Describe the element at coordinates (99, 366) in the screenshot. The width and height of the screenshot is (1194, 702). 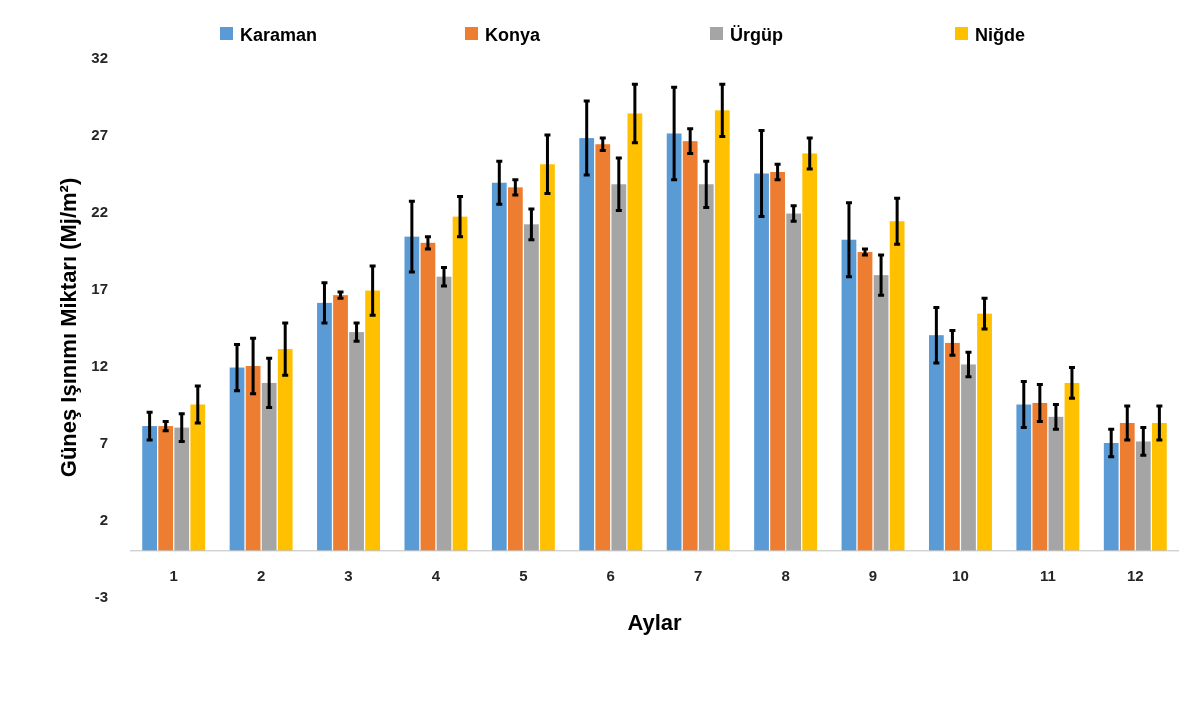
I see `y-tick-label: 12` at that location.